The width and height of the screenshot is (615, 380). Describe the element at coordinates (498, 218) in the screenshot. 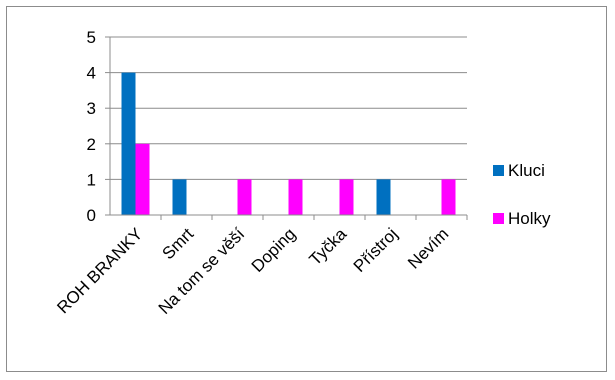

I see `legend-swatch-holky` at that location.